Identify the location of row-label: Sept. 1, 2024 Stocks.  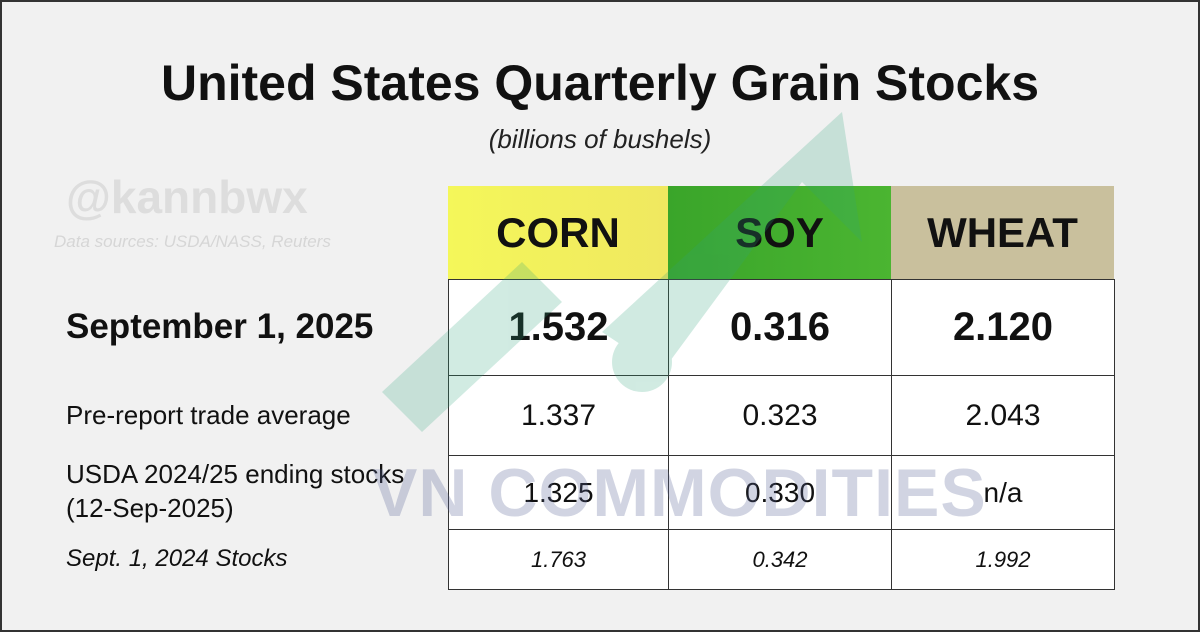
(177, 558).